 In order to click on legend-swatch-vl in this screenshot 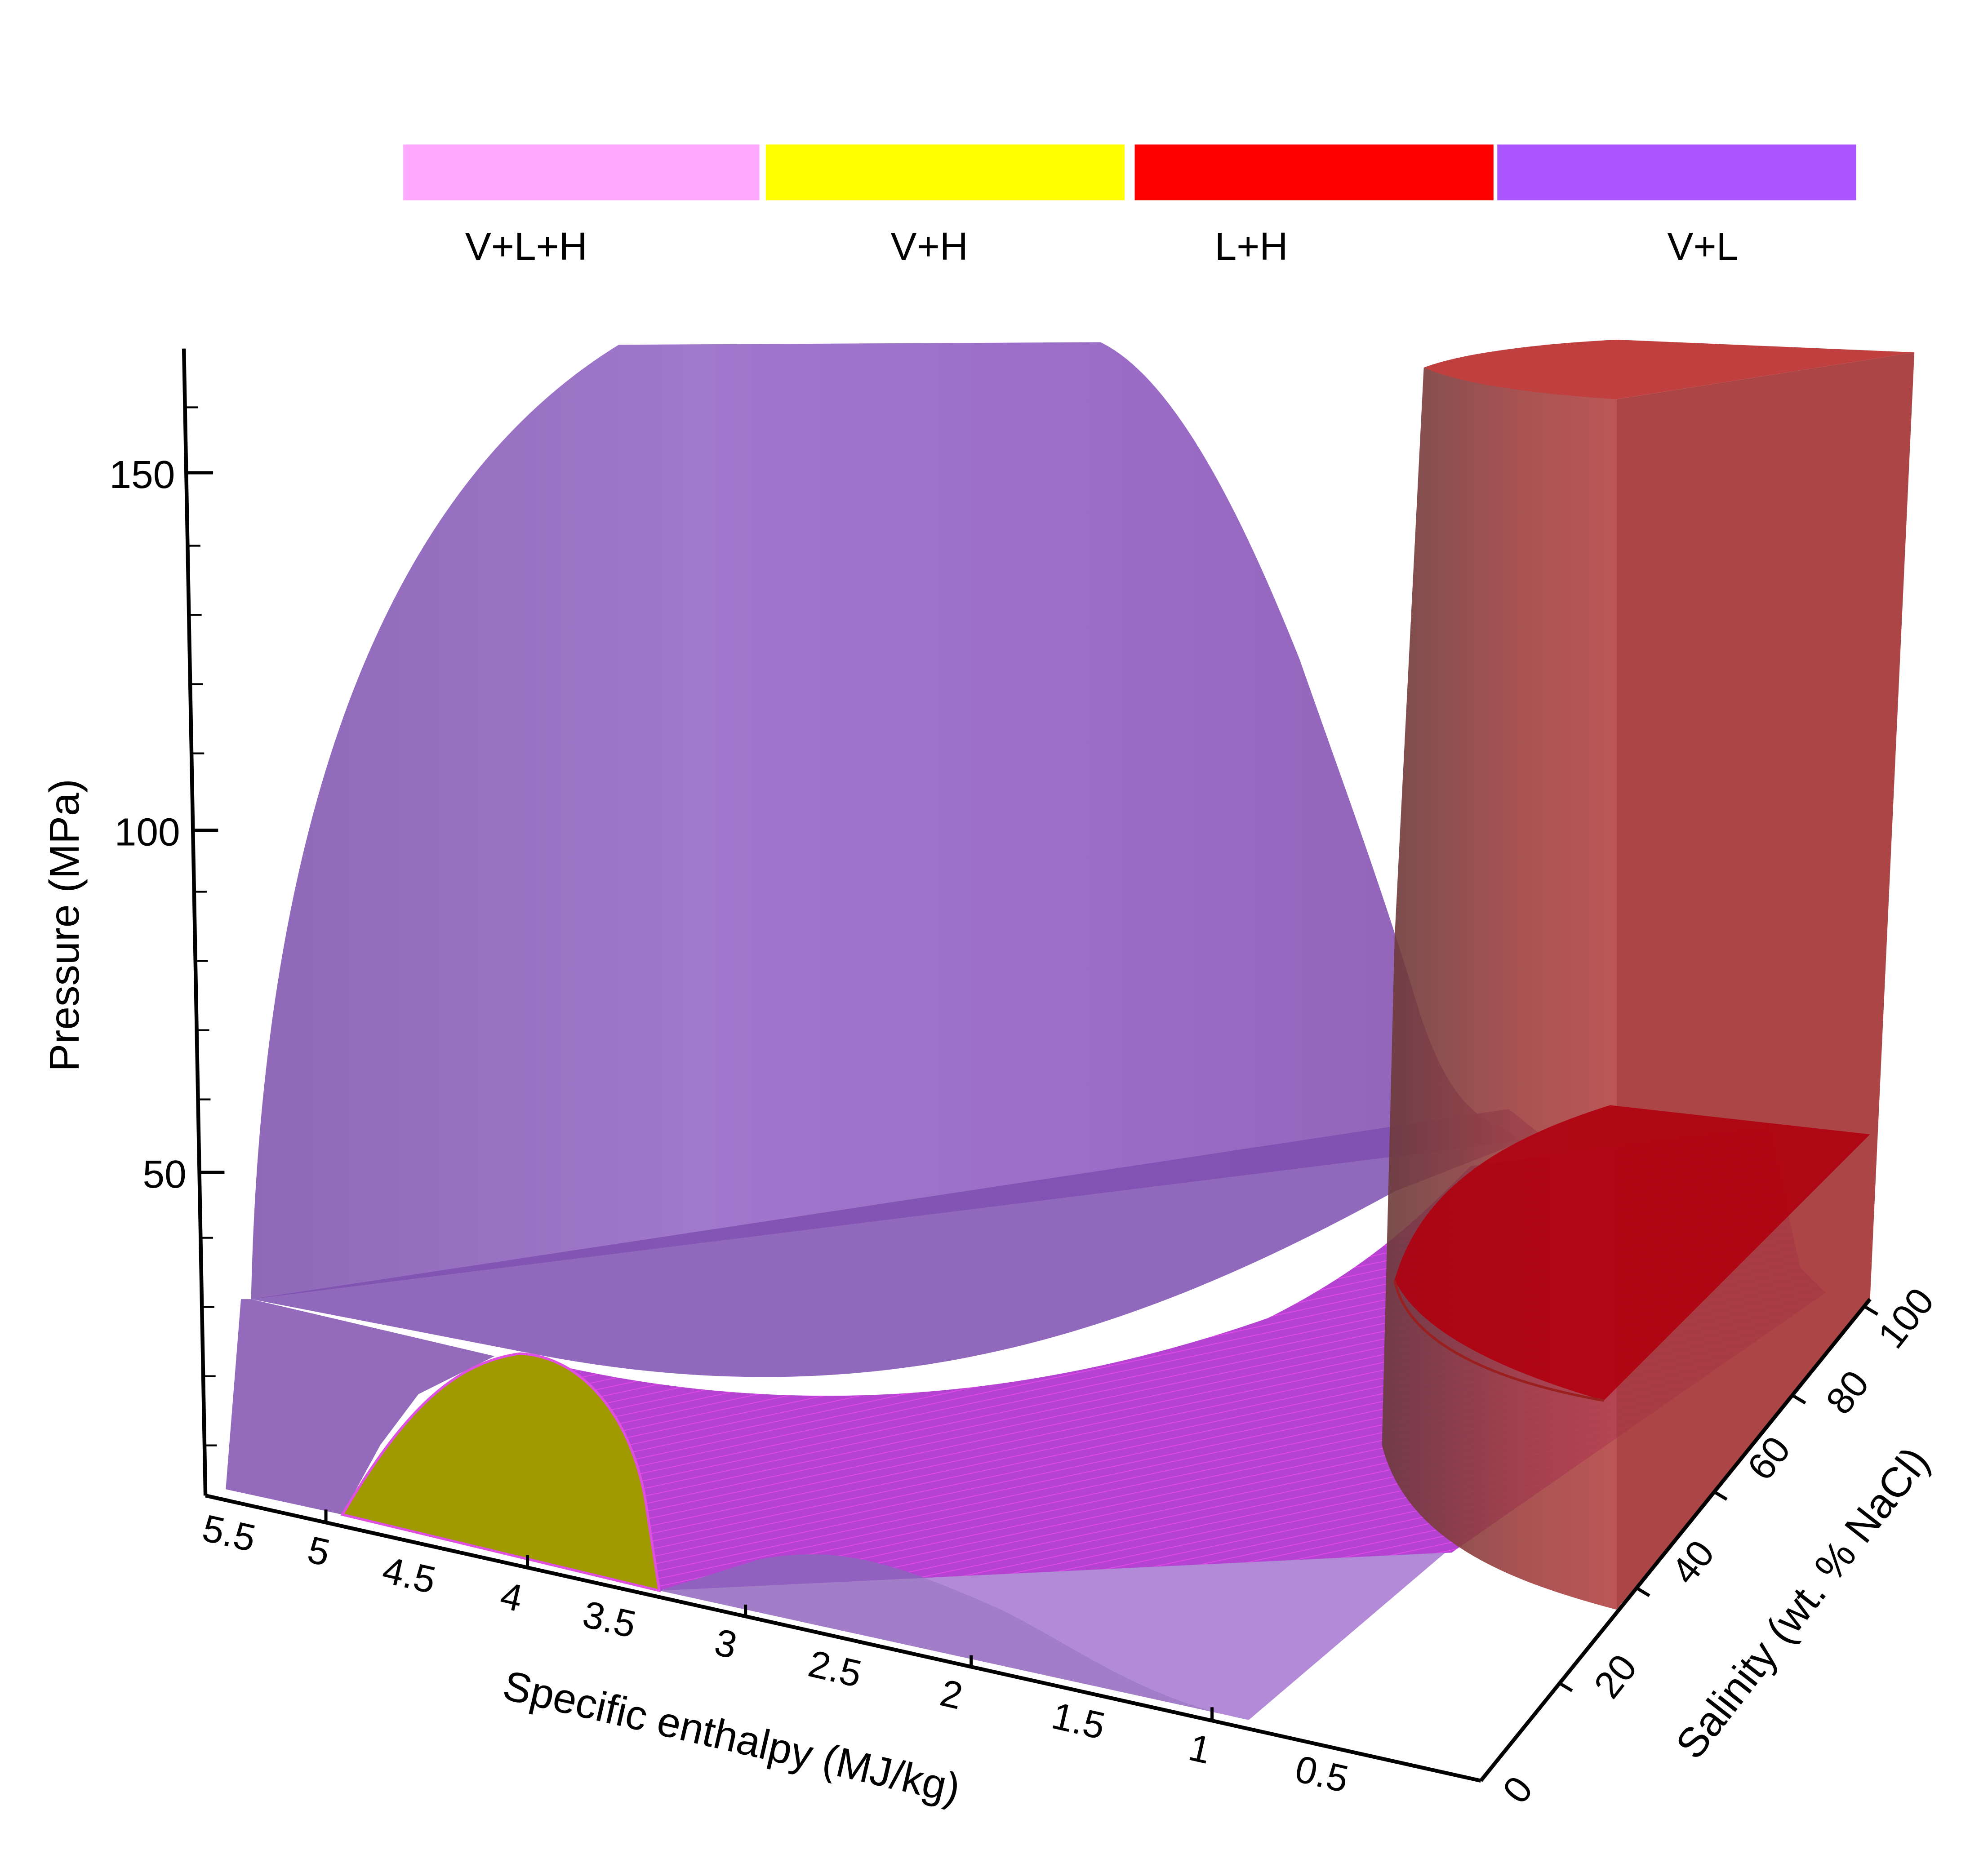, I will do `click(1676, 172)`.